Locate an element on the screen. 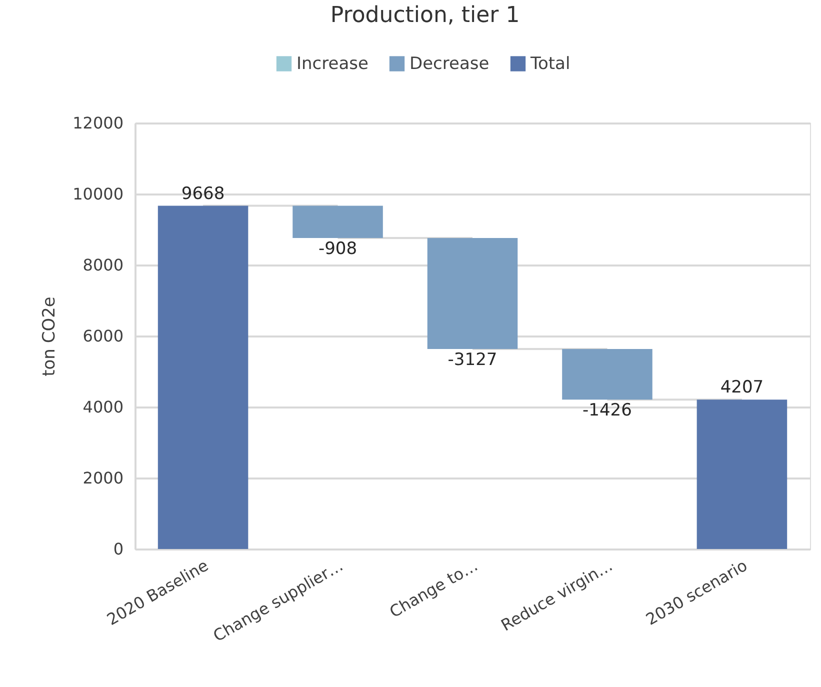  y-tick-label: 10000 is located at coordinates (98, 194).